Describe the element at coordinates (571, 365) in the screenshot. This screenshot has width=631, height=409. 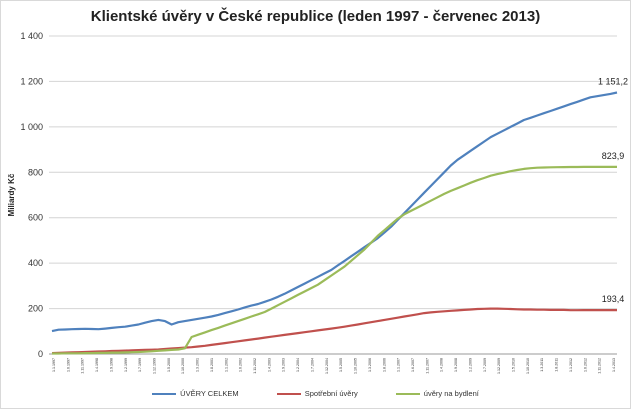
I see `x-tick-label: 1.1.2012` at that location.